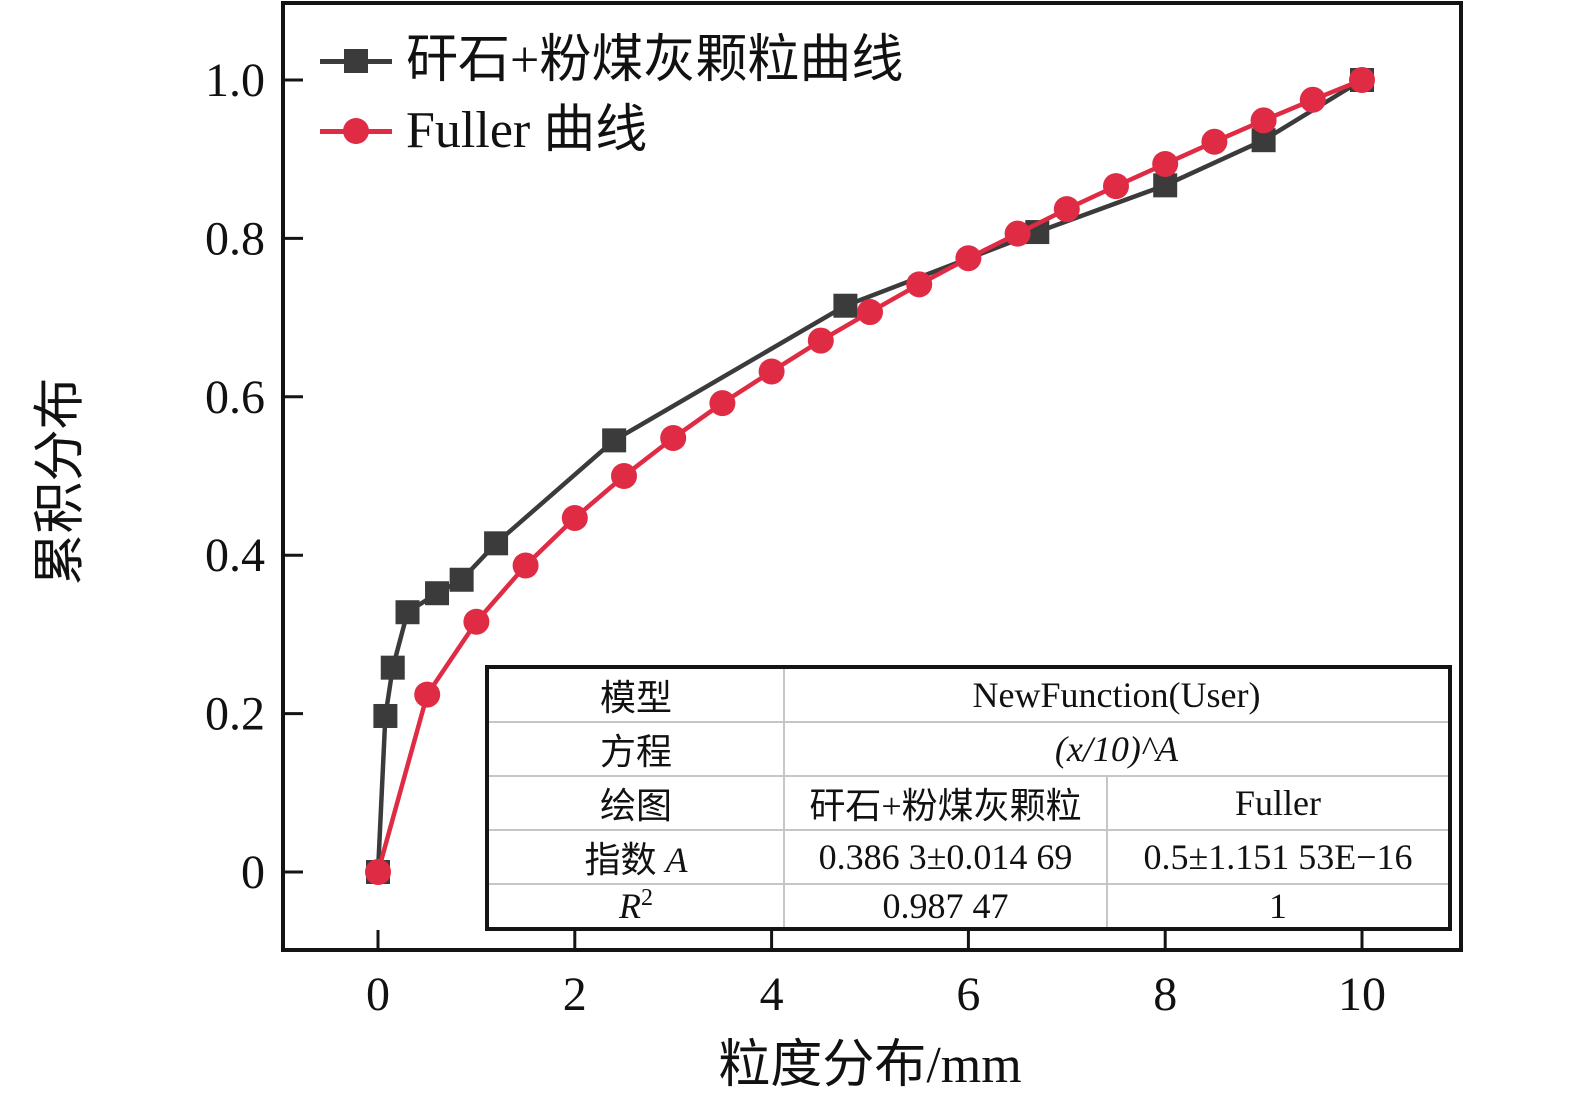 The image size is (1575, 1098). I want to click on plot-label: 绘图, so click(635, 803).